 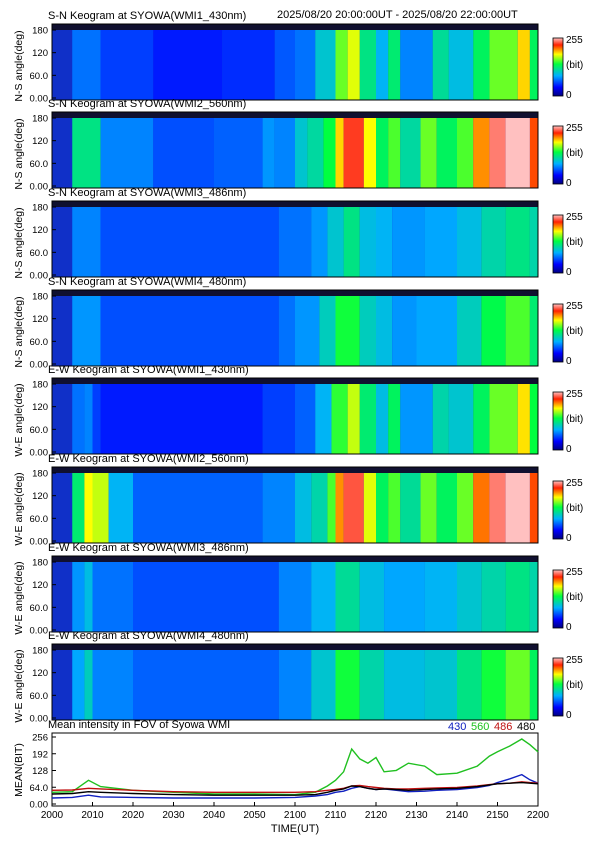 I want to click on y-tick-label: 128, so click(x=40, y=771).